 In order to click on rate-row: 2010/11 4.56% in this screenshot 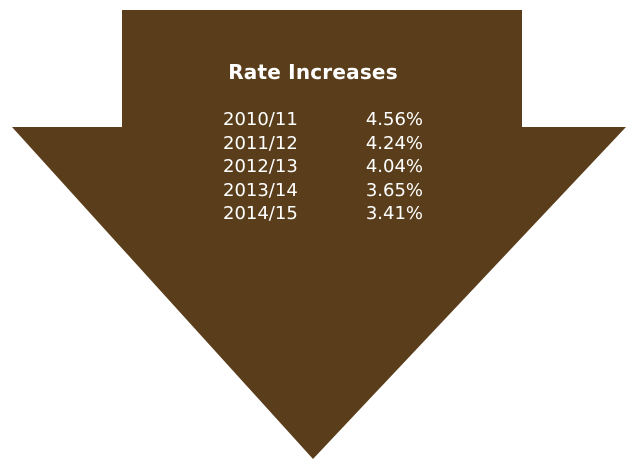, I will do `click(323, 120)`.